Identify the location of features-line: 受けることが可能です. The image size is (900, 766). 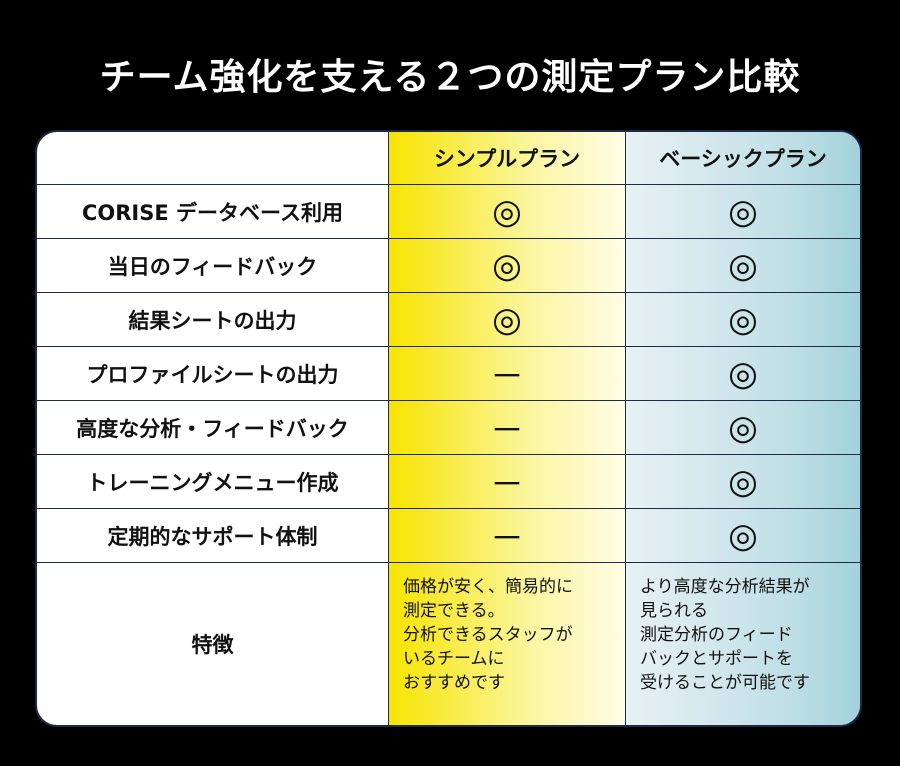
(725, 683).